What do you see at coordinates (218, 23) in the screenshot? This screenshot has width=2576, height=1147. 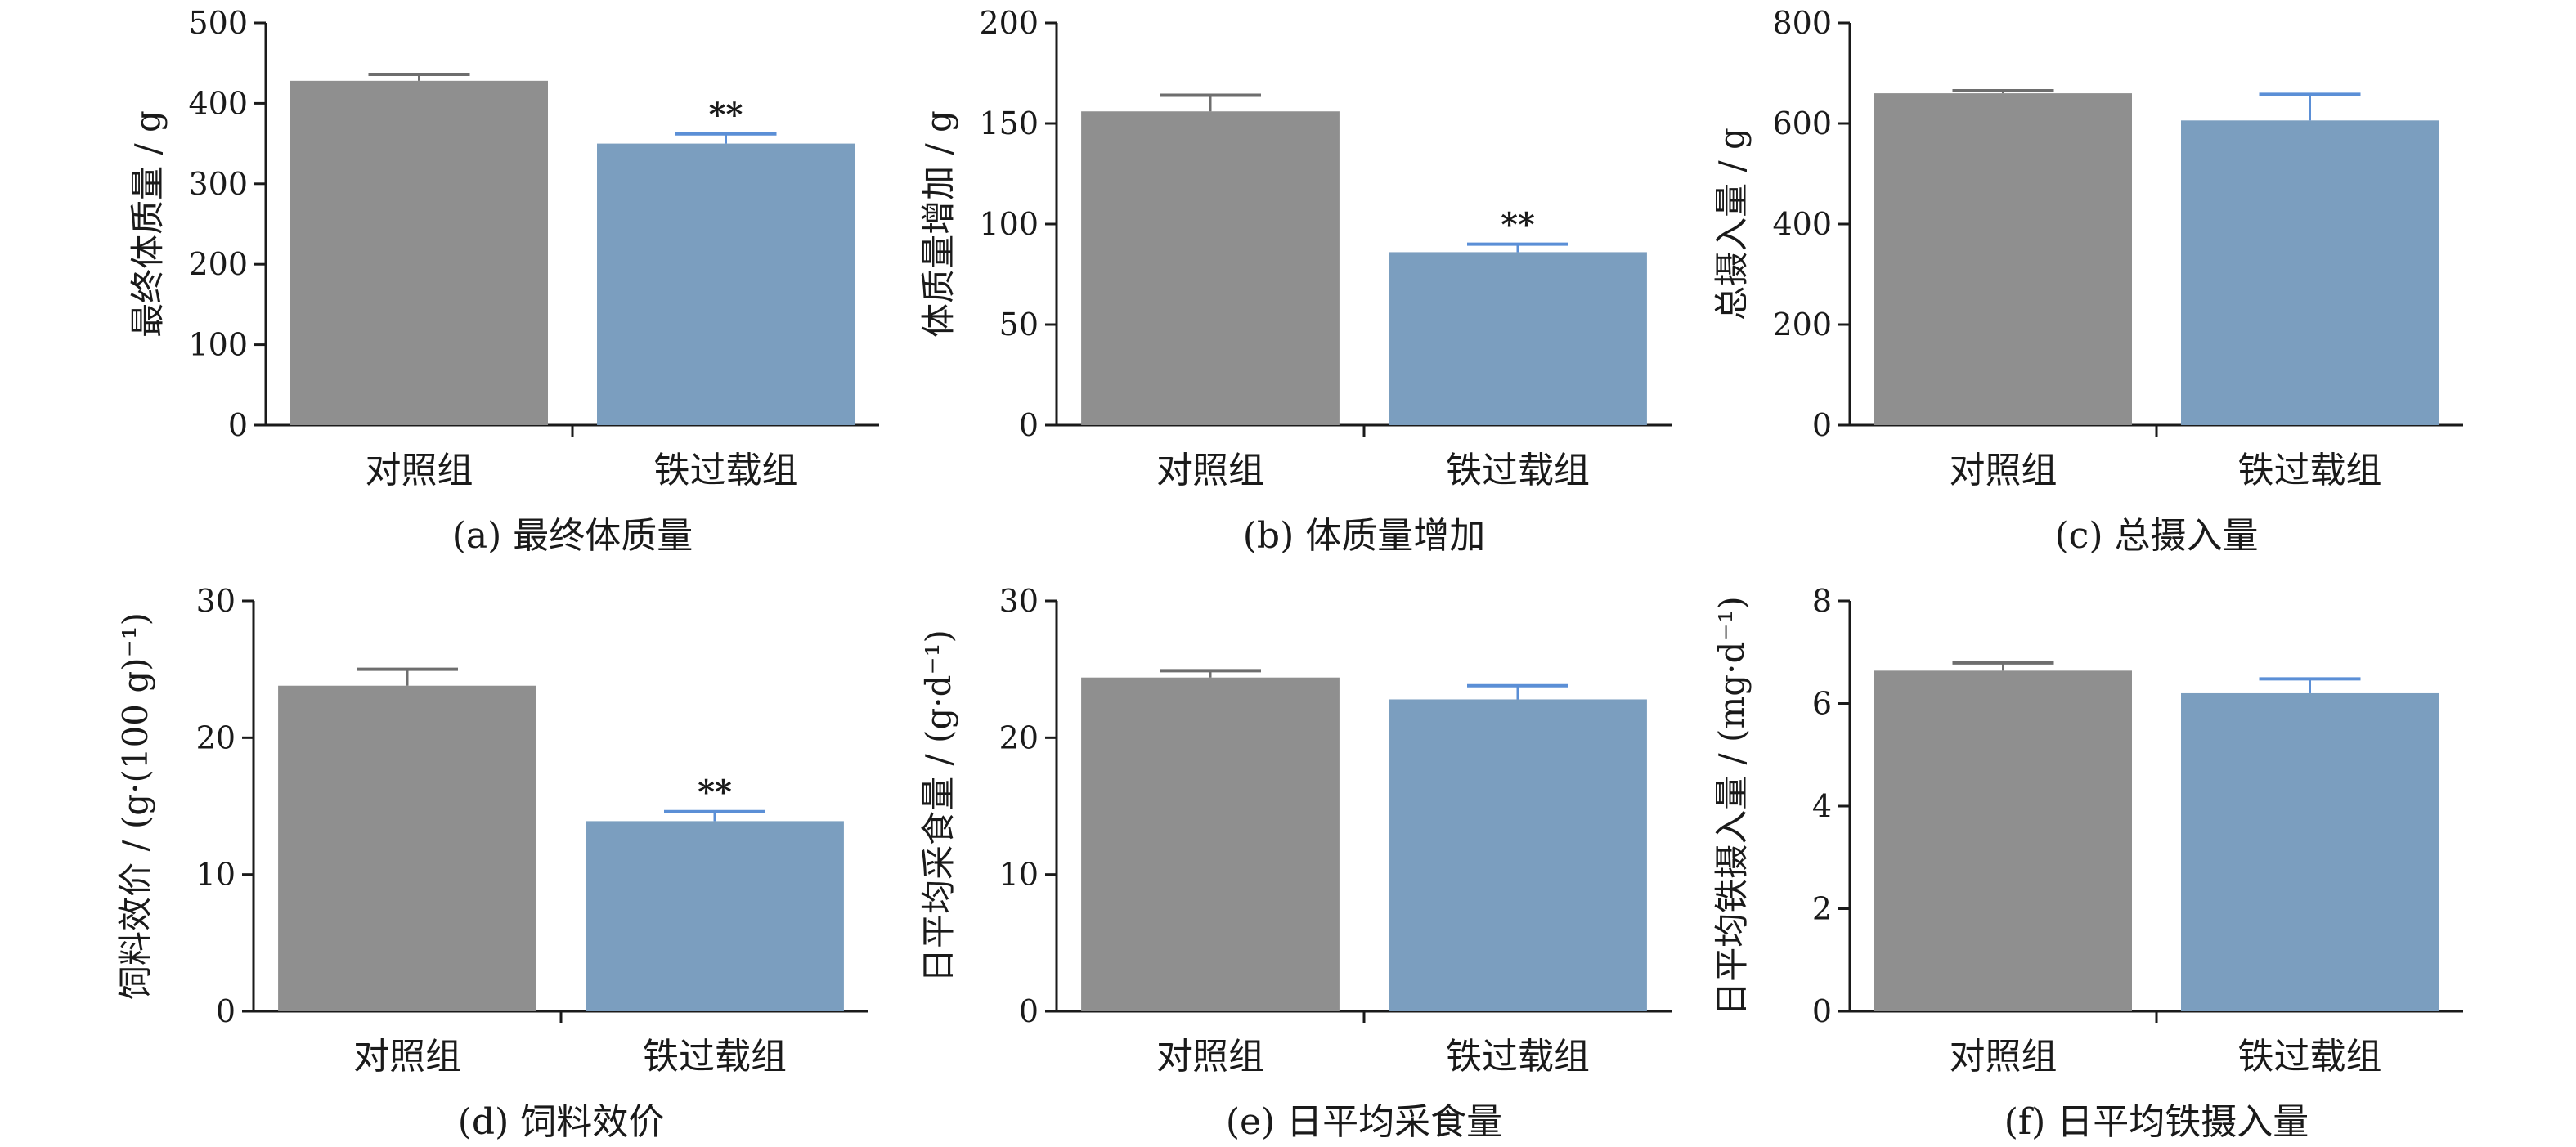 I see `y-tick-label: 500` at bounding box center [218, 23].